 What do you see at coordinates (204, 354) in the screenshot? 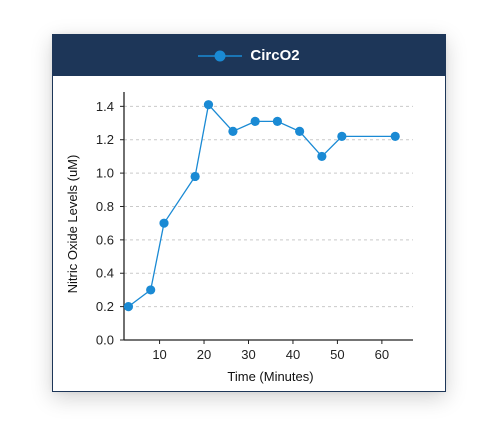
I see `x-tick-label-1: 20` at bounding box center [204, 354].